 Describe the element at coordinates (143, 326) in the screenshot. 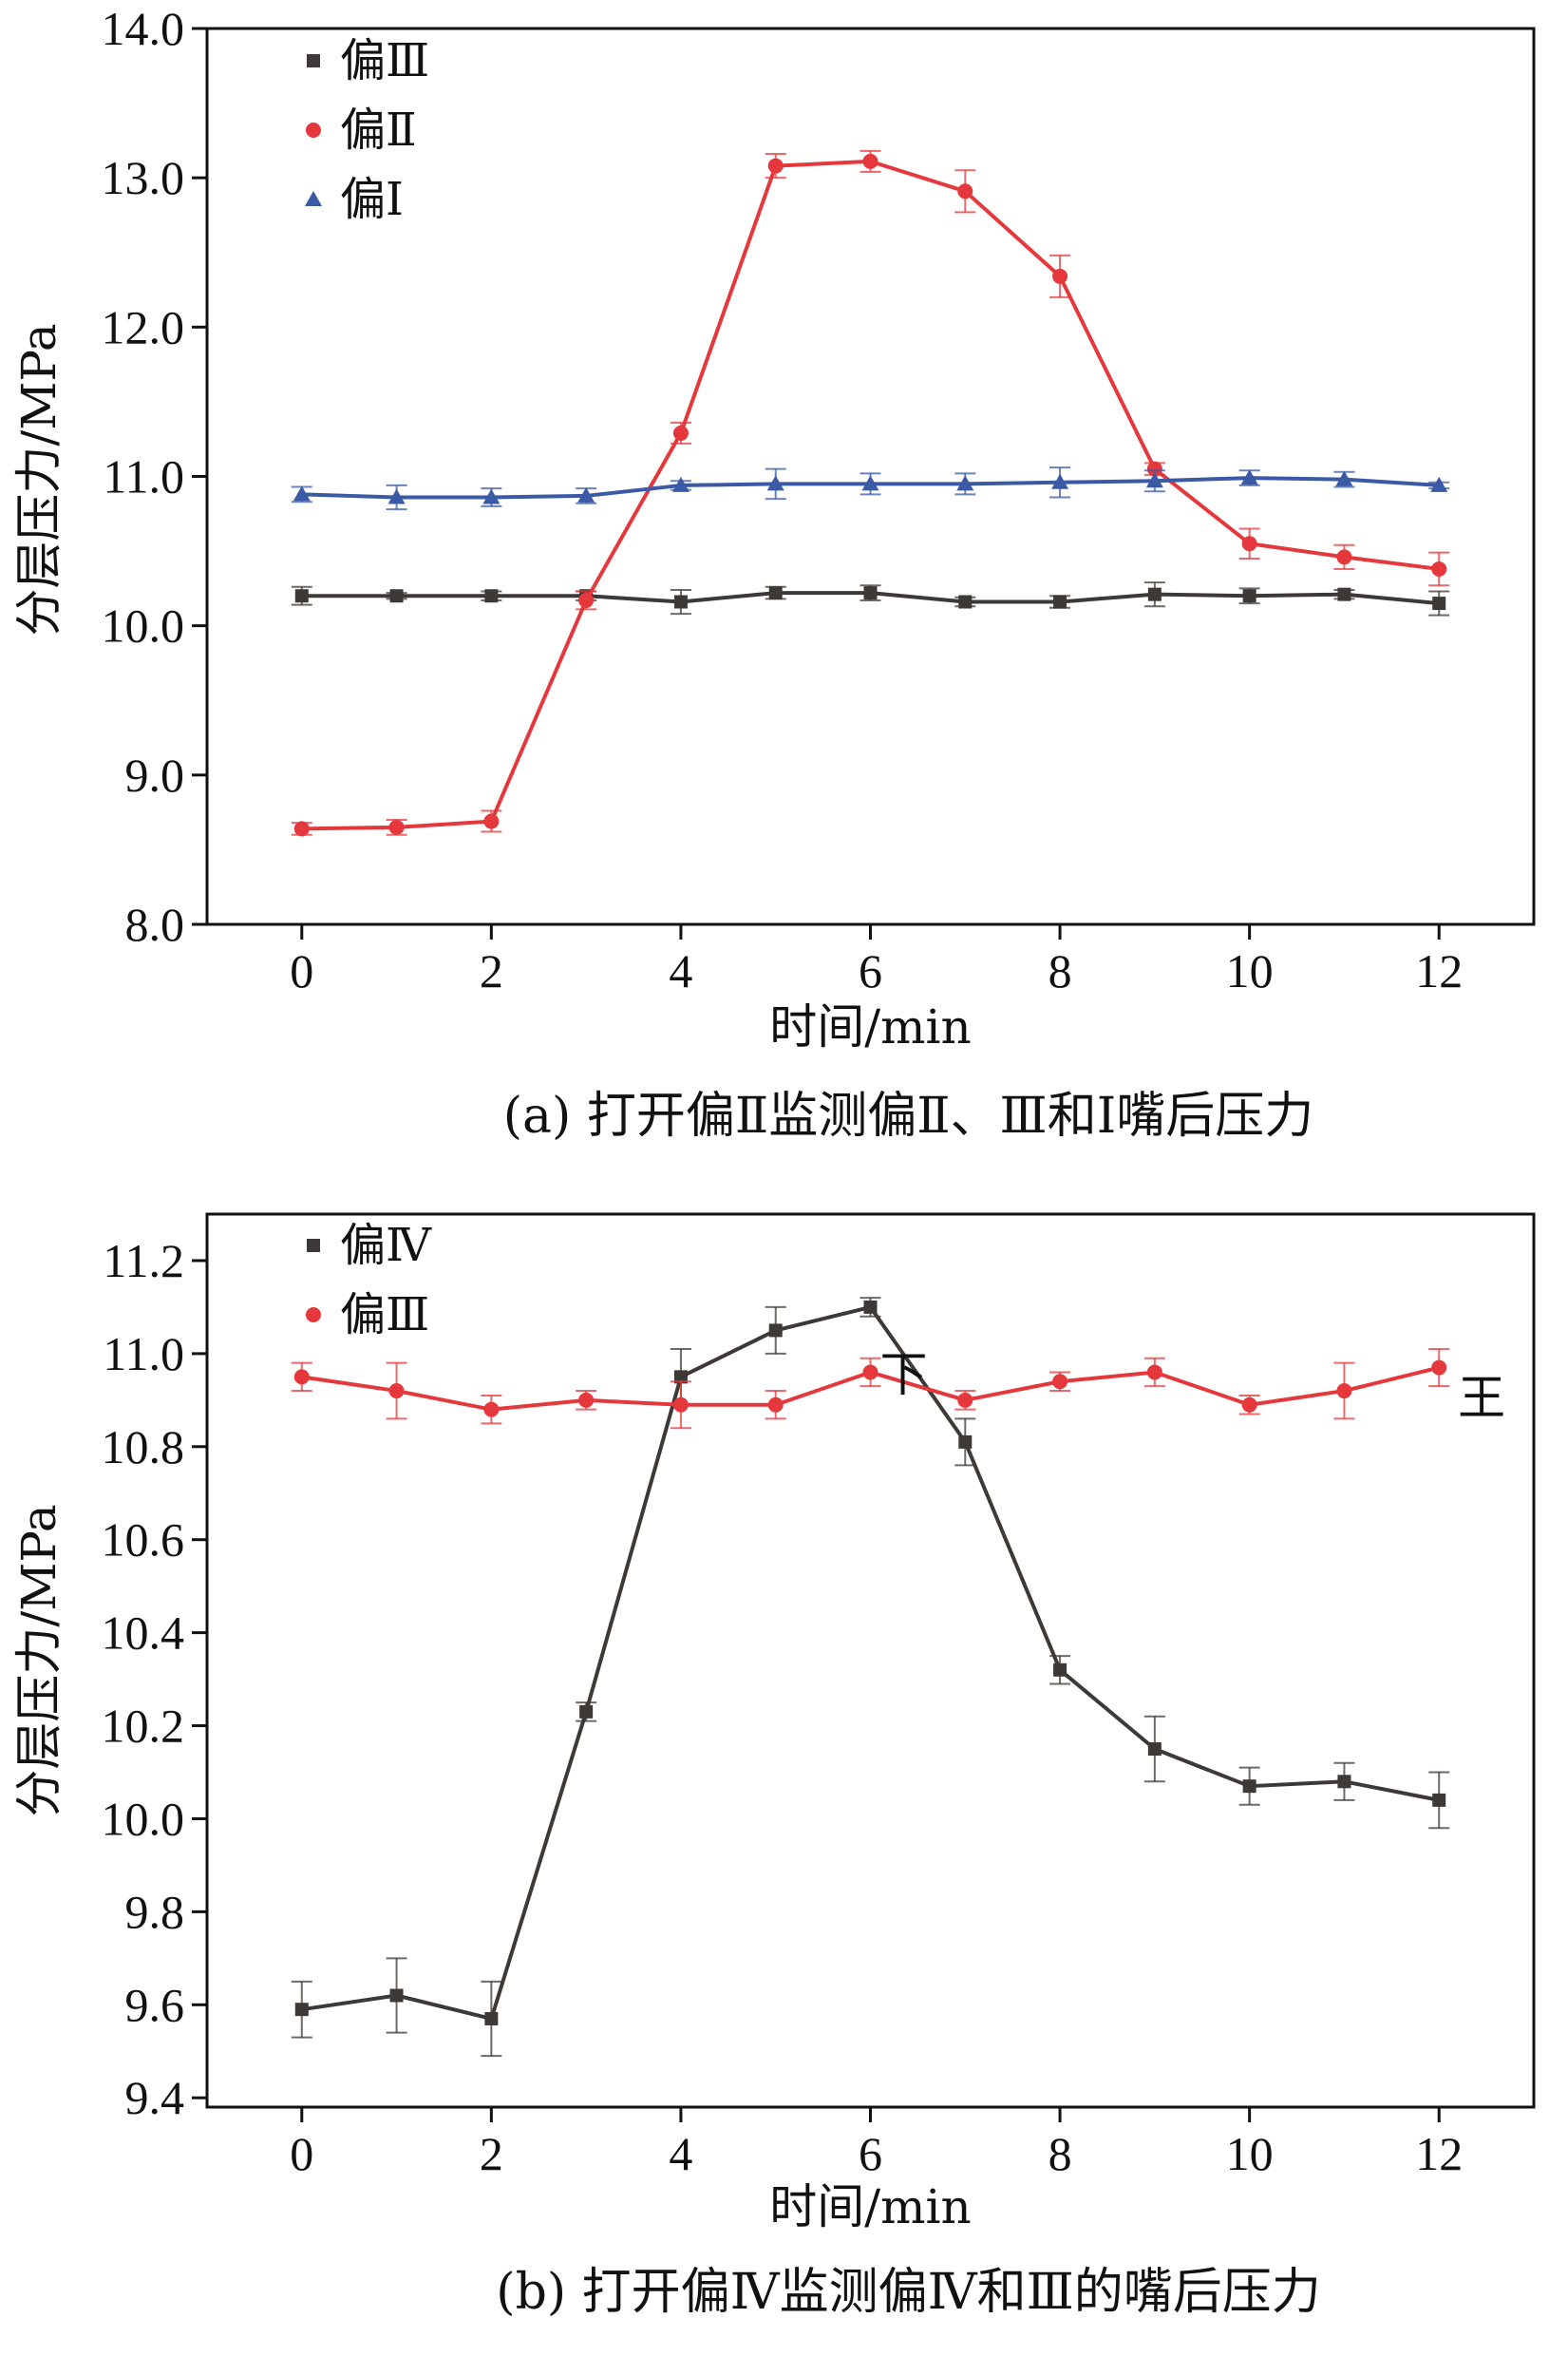

I see `y-tick-label: 12.0` at that location.